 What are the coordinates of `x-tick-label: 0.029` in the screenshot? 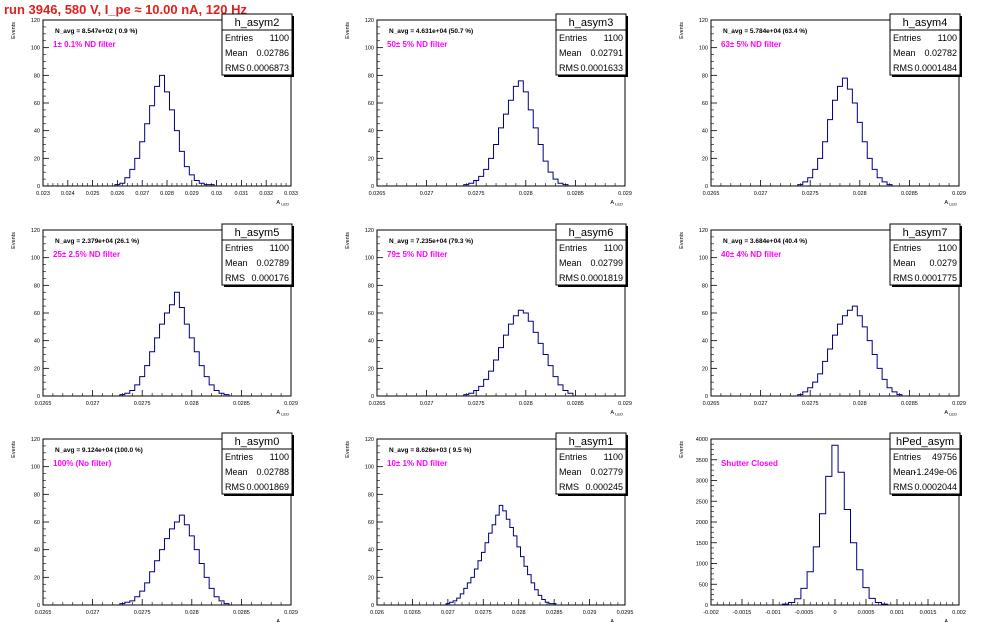 It's located at (625, 194).